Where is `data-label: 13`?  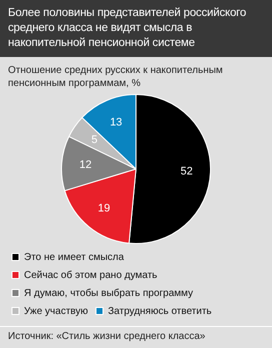 data-label: 13 is located at coordinates (116, 122).